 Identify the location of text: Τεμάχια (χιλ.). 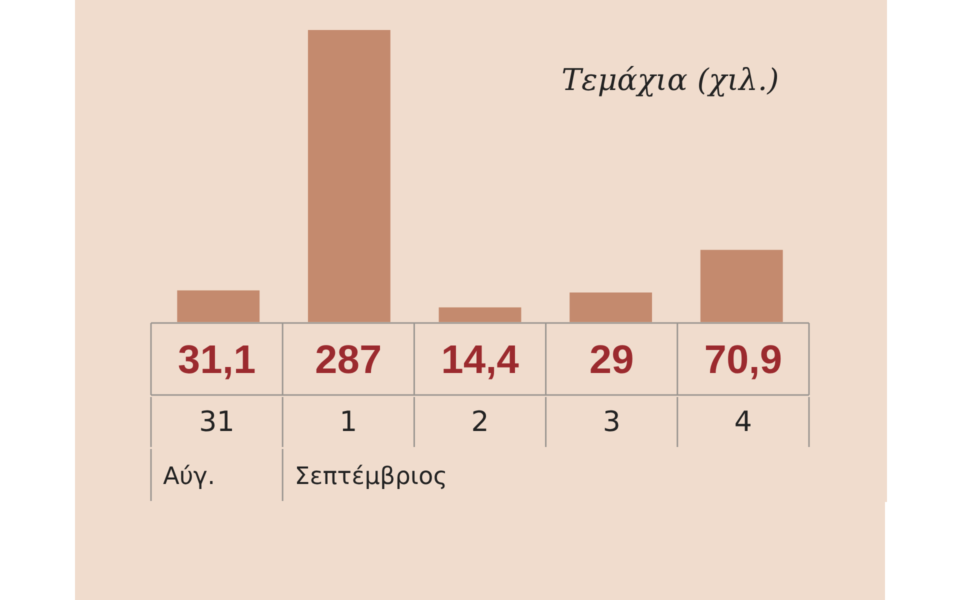
(670, 80).